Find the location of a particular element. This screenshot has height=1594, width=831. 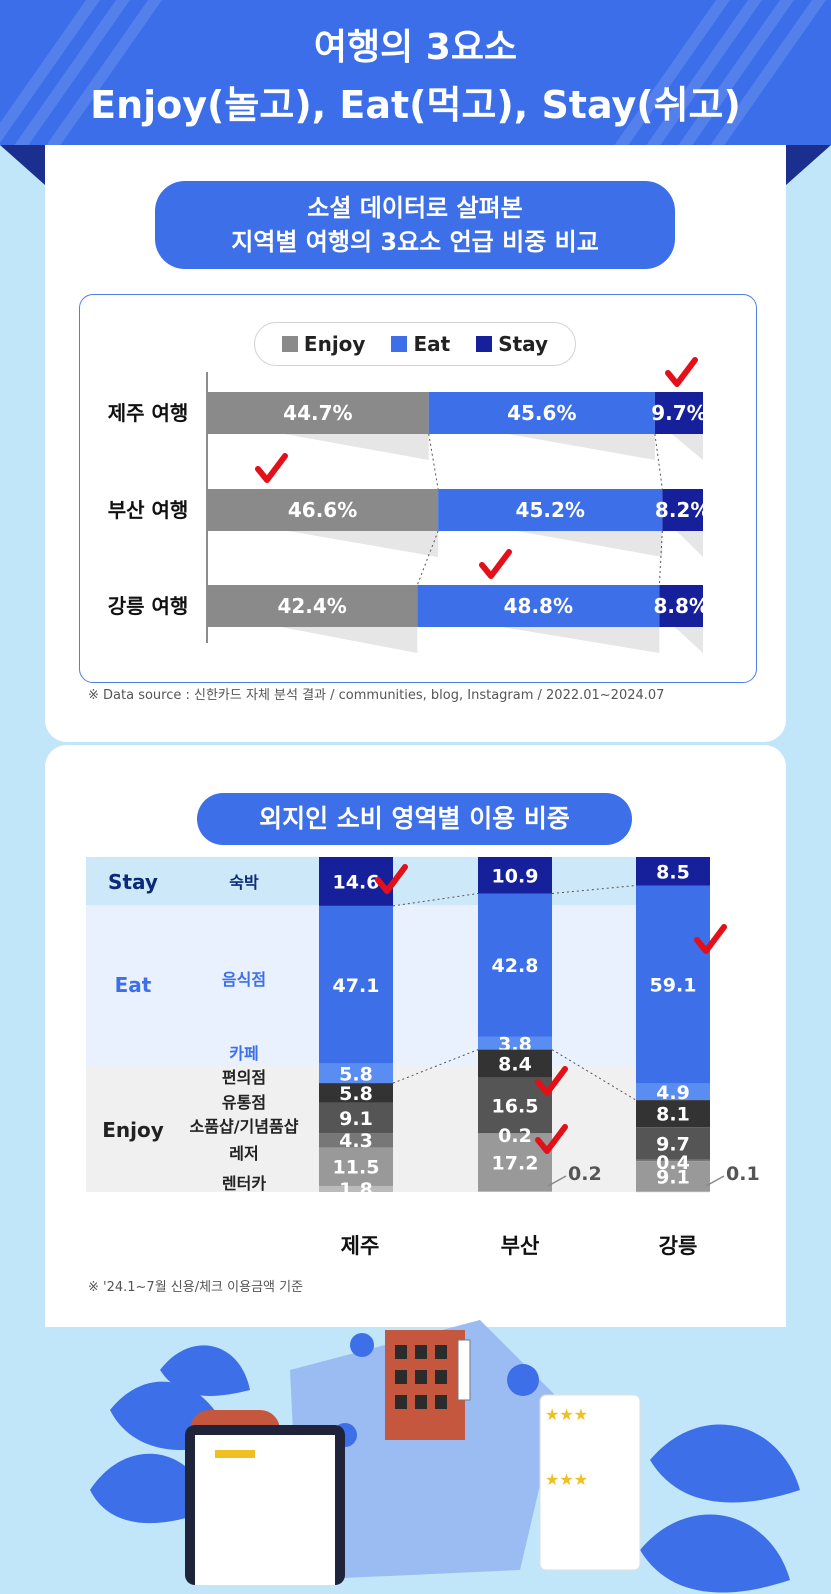

legend-item-stay: Stay is located at coordinates (512, 344).